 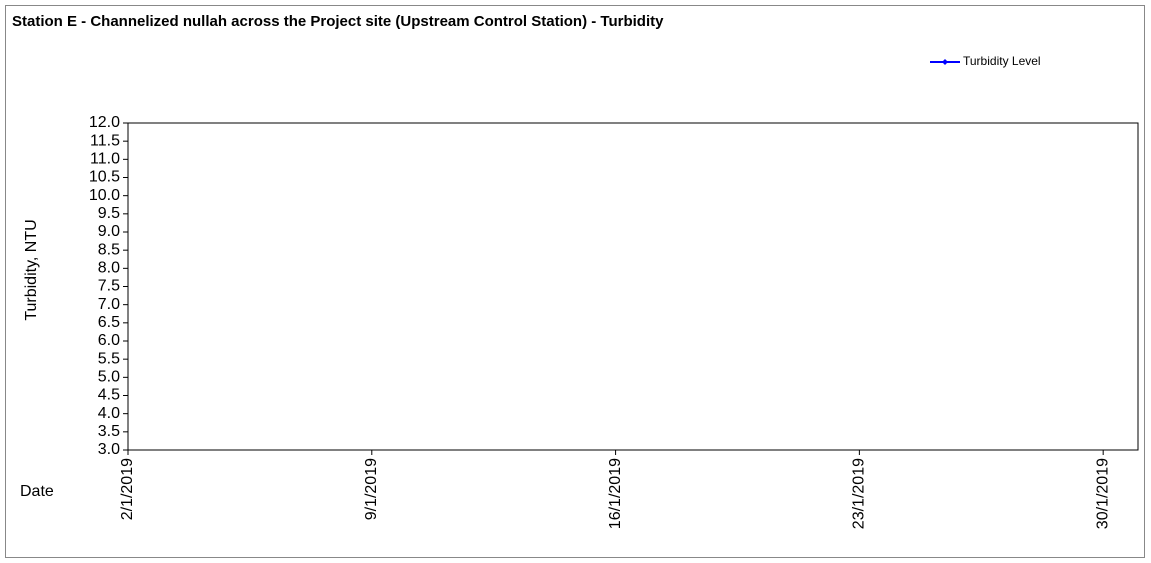 What do you see at coordinates (109, 449) in the screenshot?
I see `y-tick-label: 3.0` at bounding box center [109, 449].